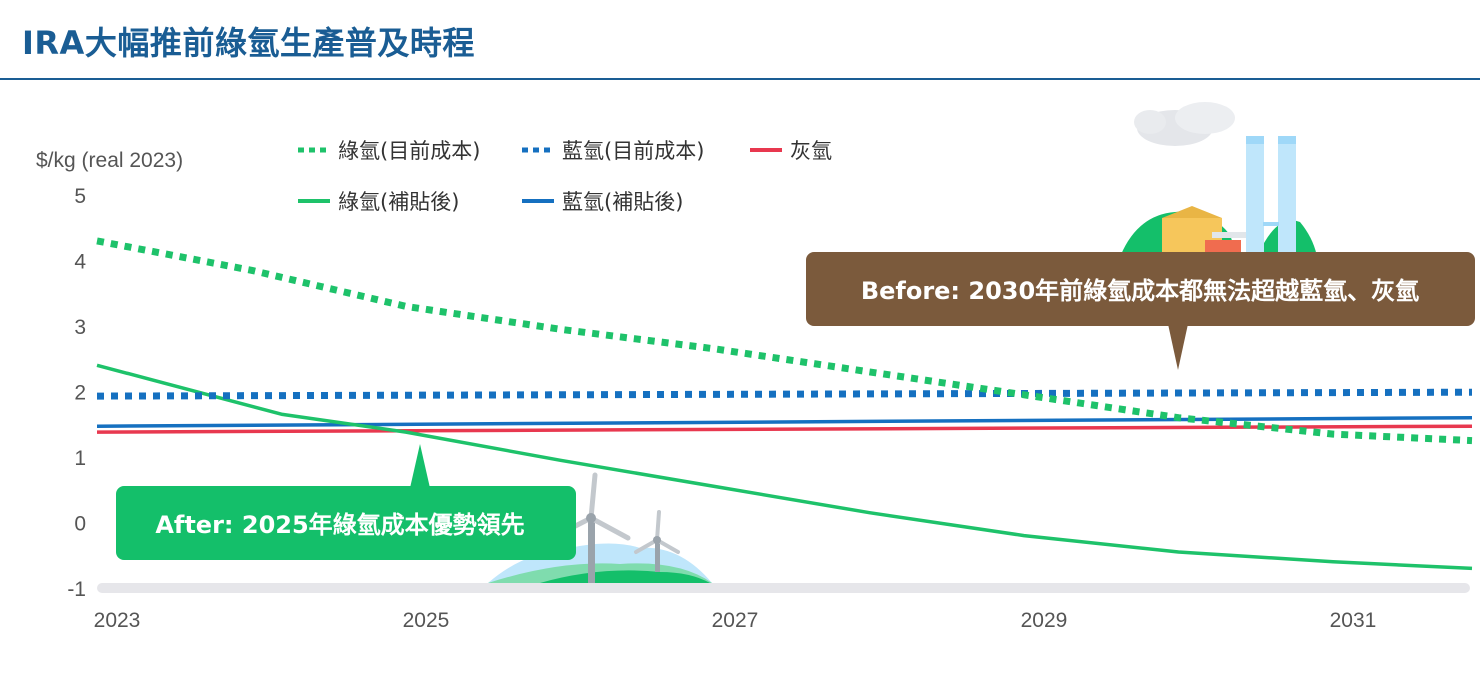  Describe the element at coordinates (1178, 347) in the screenshot. I see `callout-before-pointer` at that location.